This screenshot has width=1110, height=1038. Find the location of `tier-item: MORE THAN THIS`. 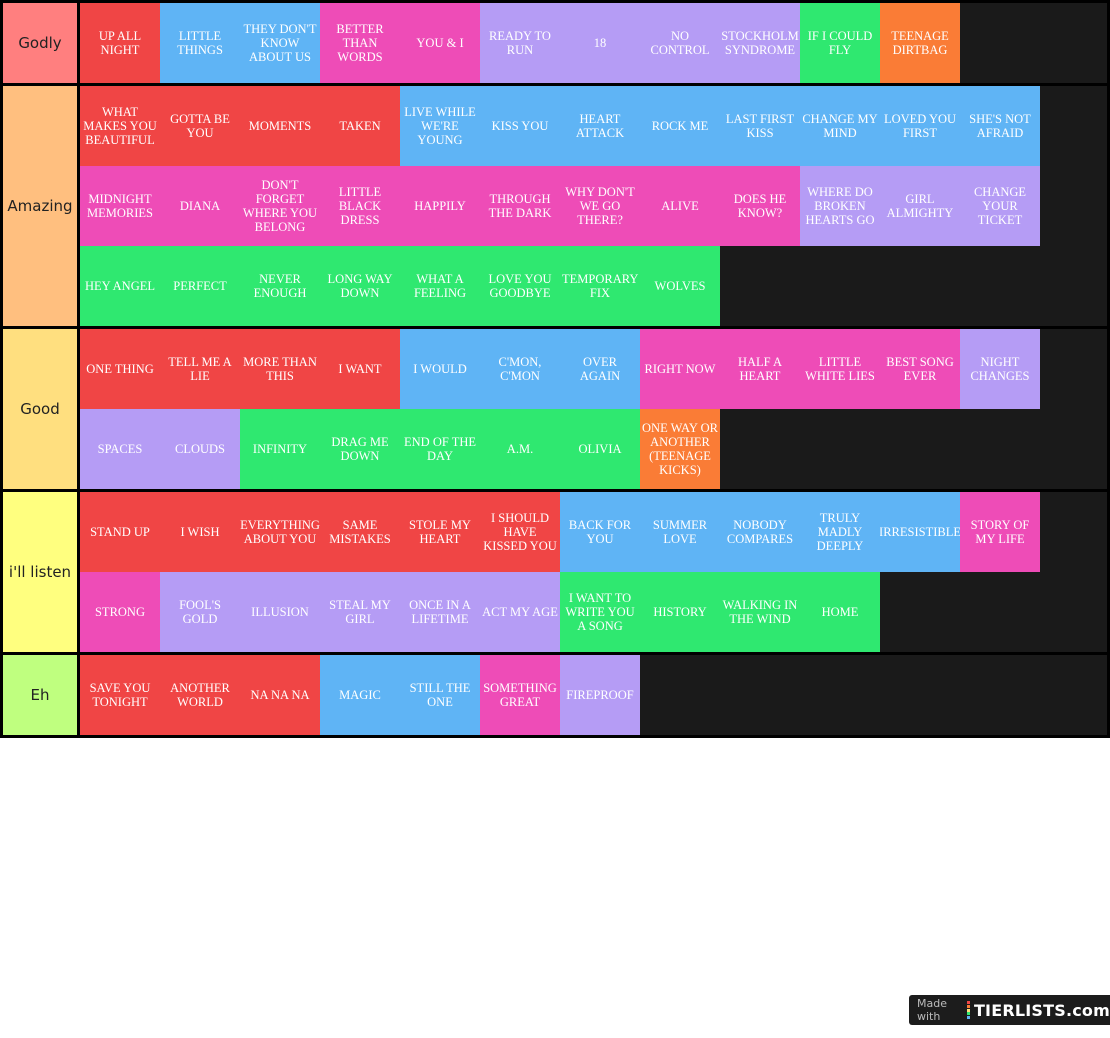

tier-item: MORE THAN THIS is located at coordinates (280, 369).